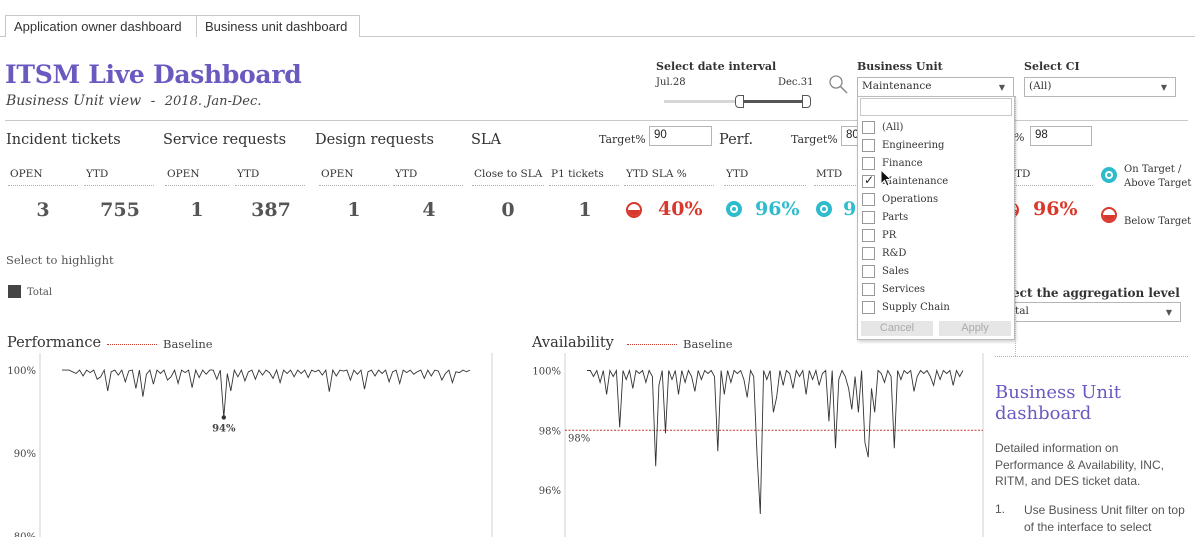 Image resolution: width=1195 pixels, height=537 pixels. I want to click on subtitle-text: Business Unit view, so click(74, 101).